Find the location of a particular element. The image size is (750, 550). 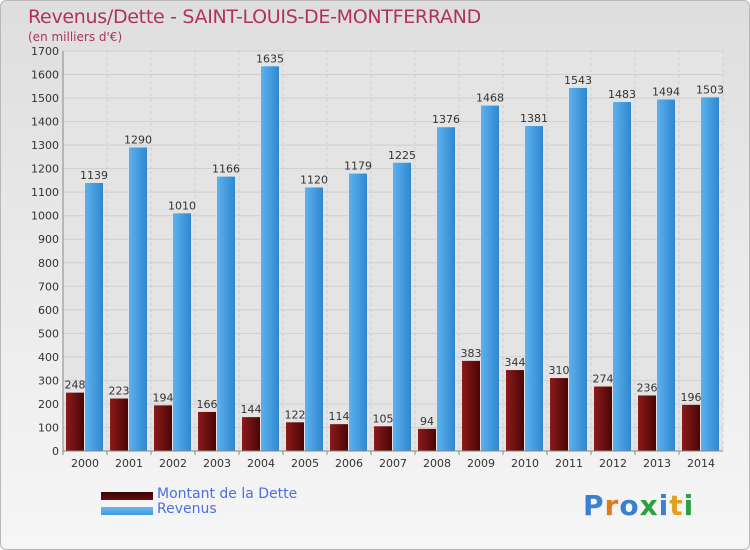

data-label-revenus: 1290 is located at coordinates (138, 139).